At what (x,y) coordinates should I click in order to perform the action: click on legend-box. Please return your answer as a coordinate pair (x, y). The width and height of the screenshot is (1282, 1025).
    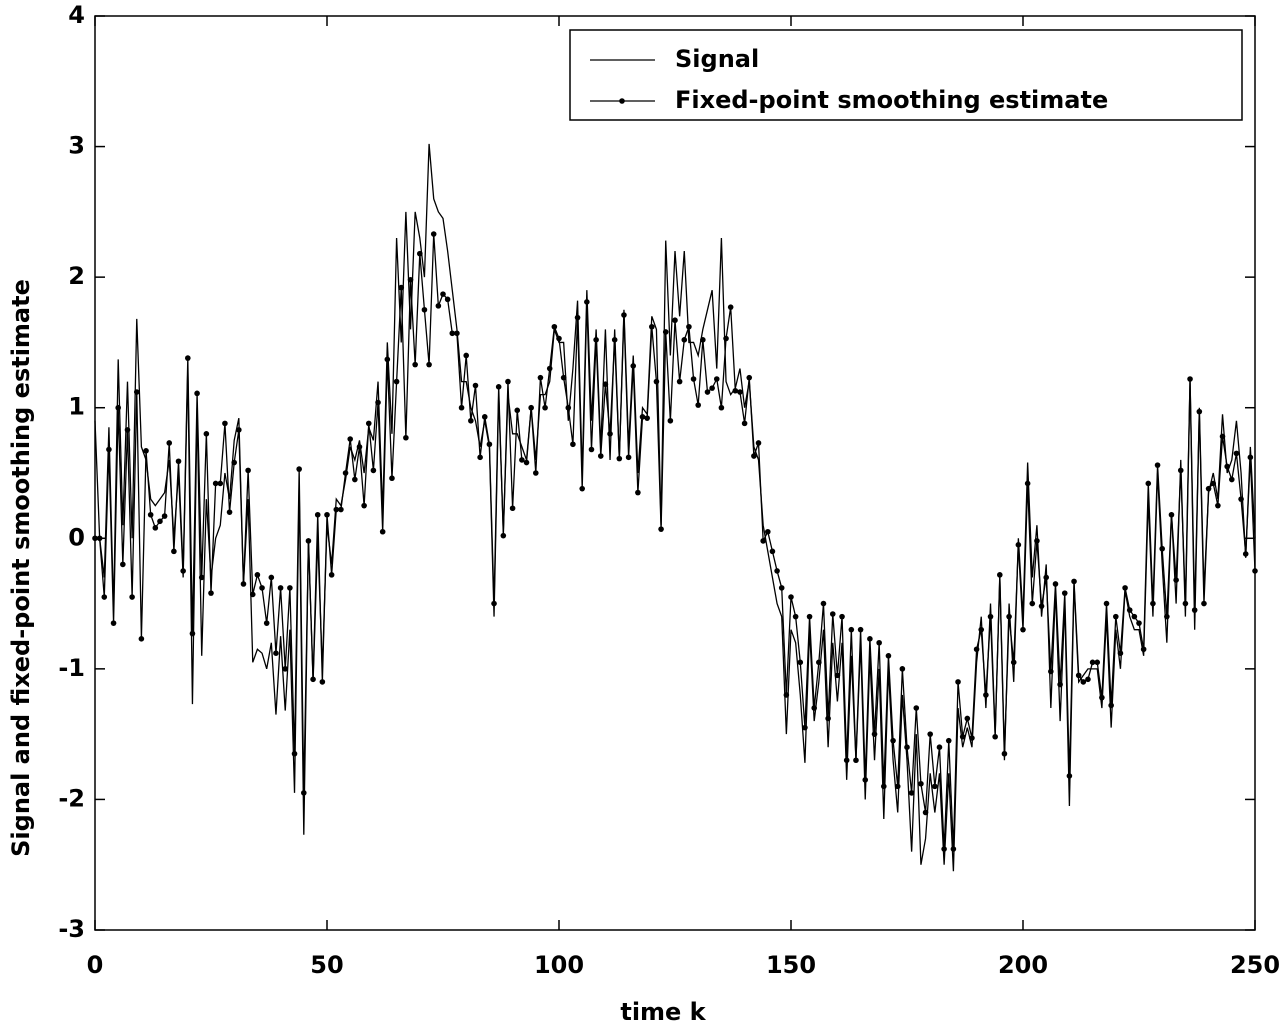
    Looking at the image, I should click on (906, 75).